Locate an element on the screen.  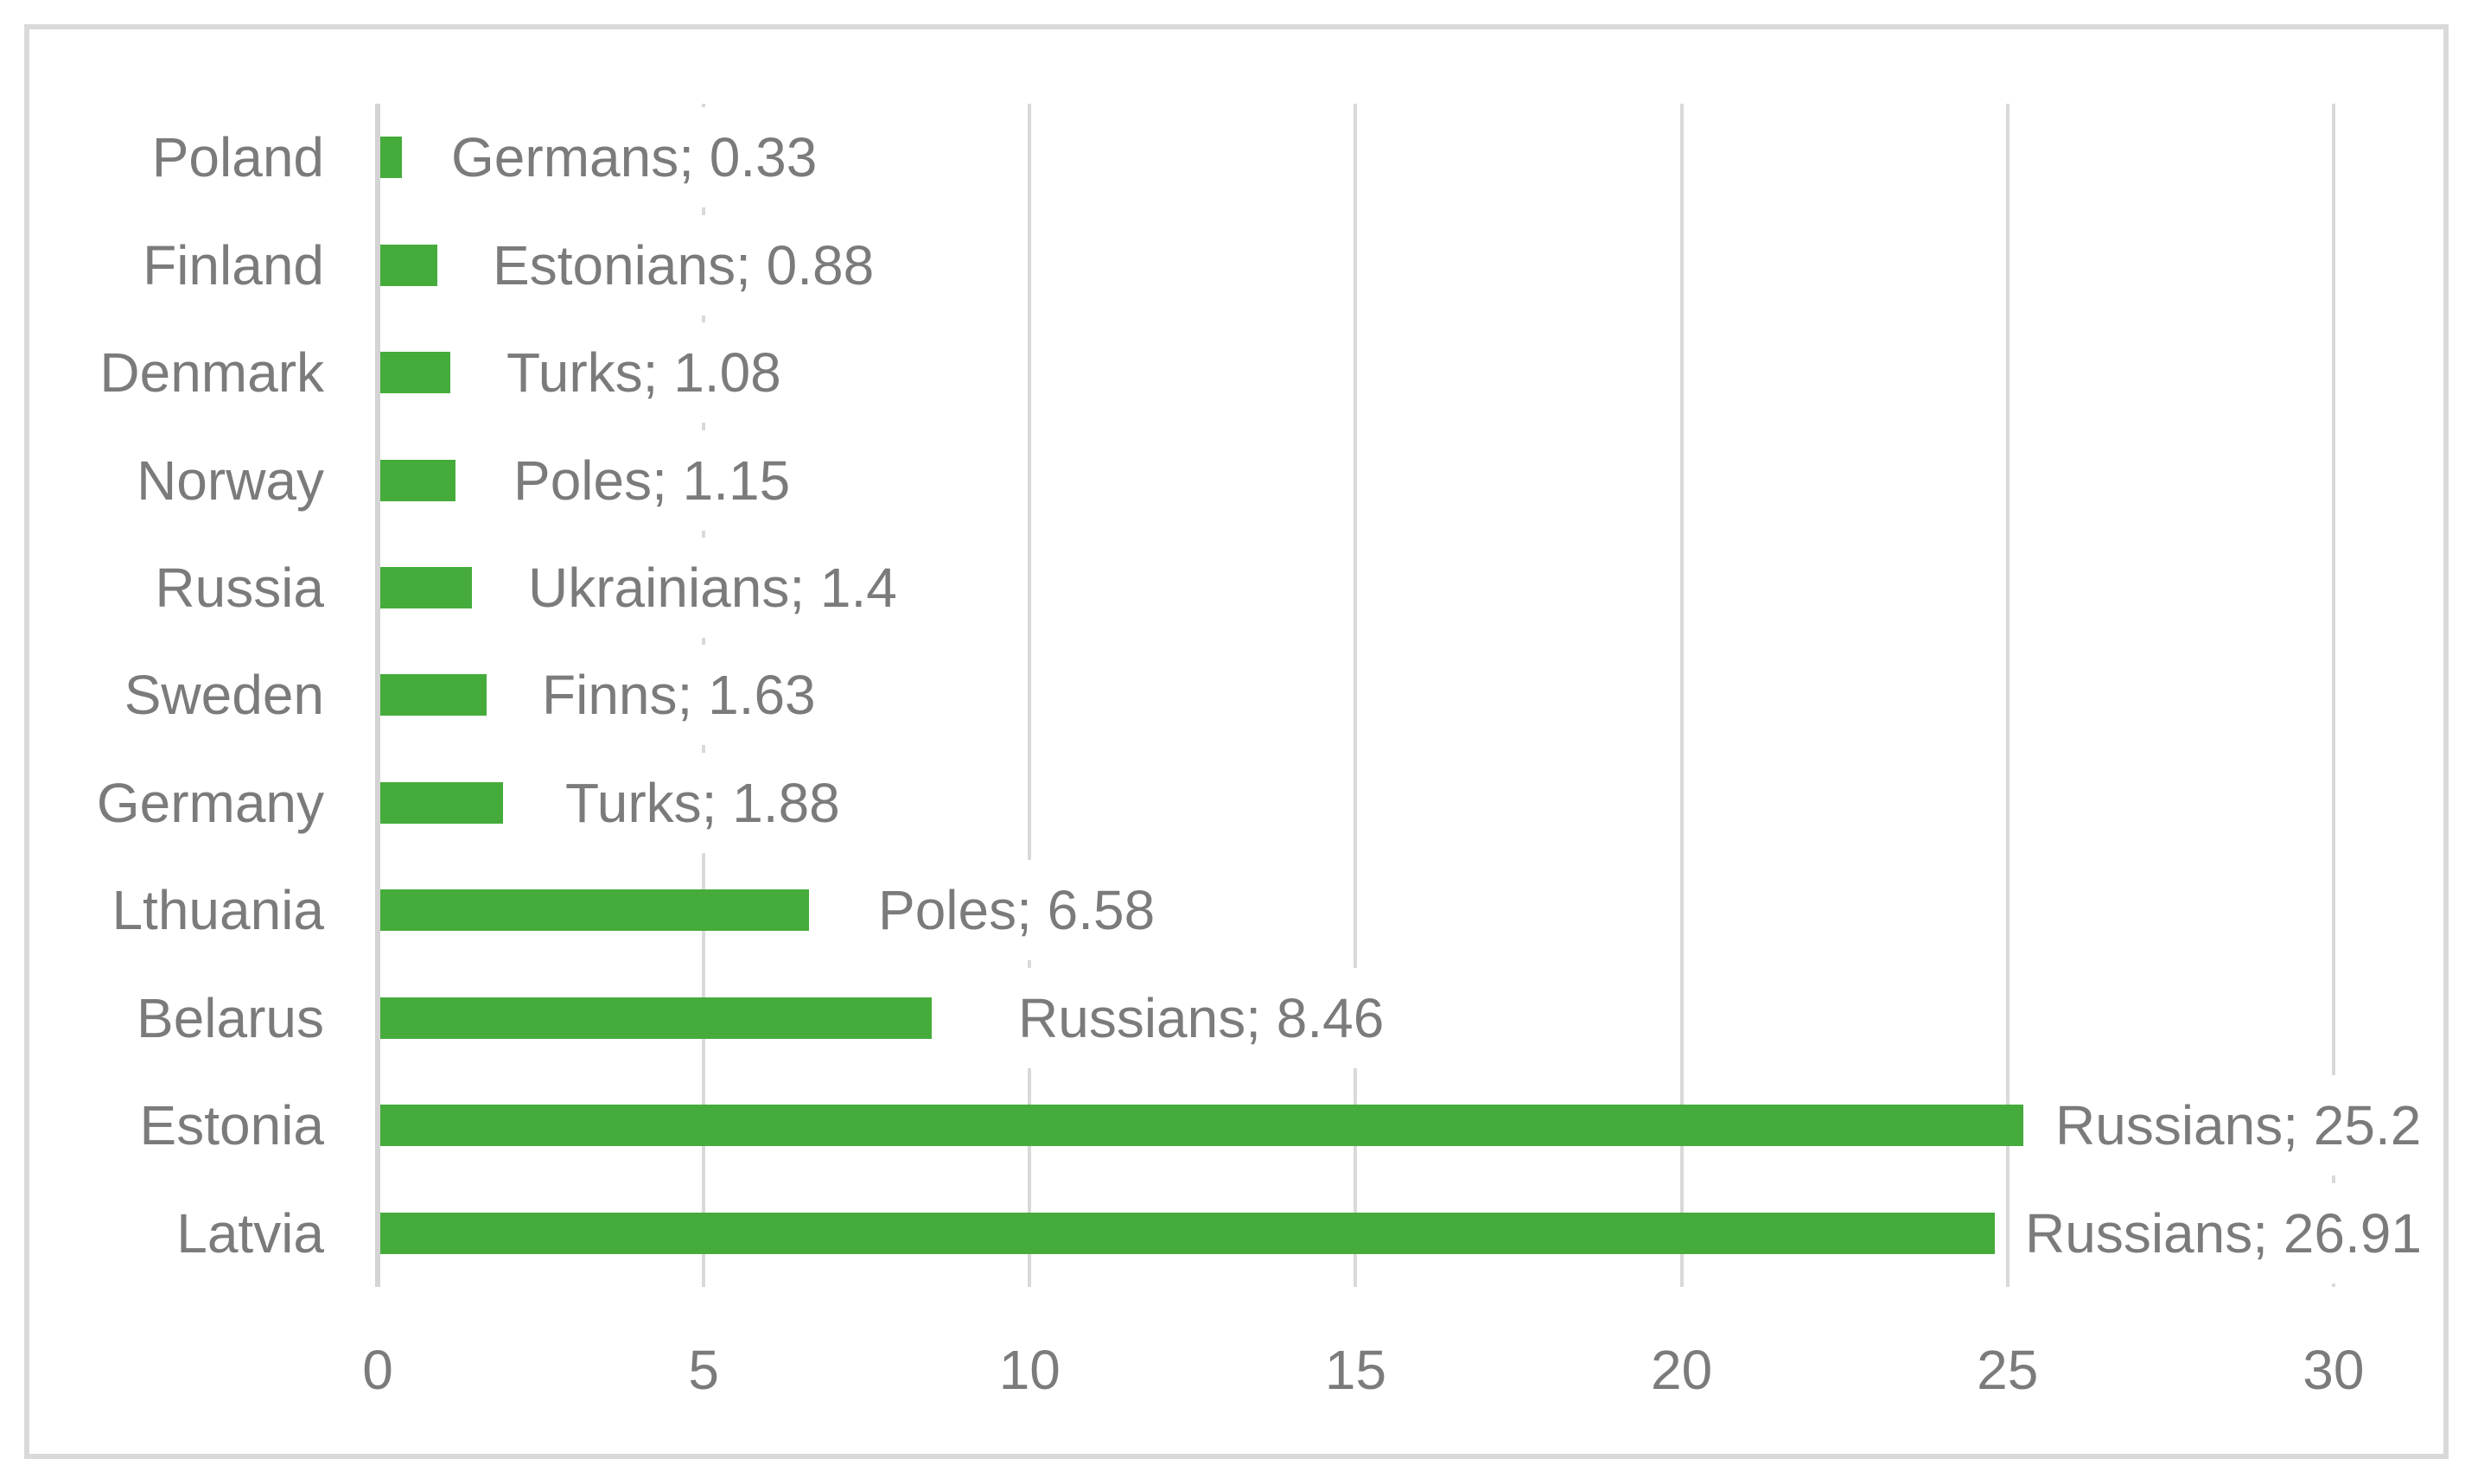
data-label: Germans; 0.33 is located at coordinates (634, 157).